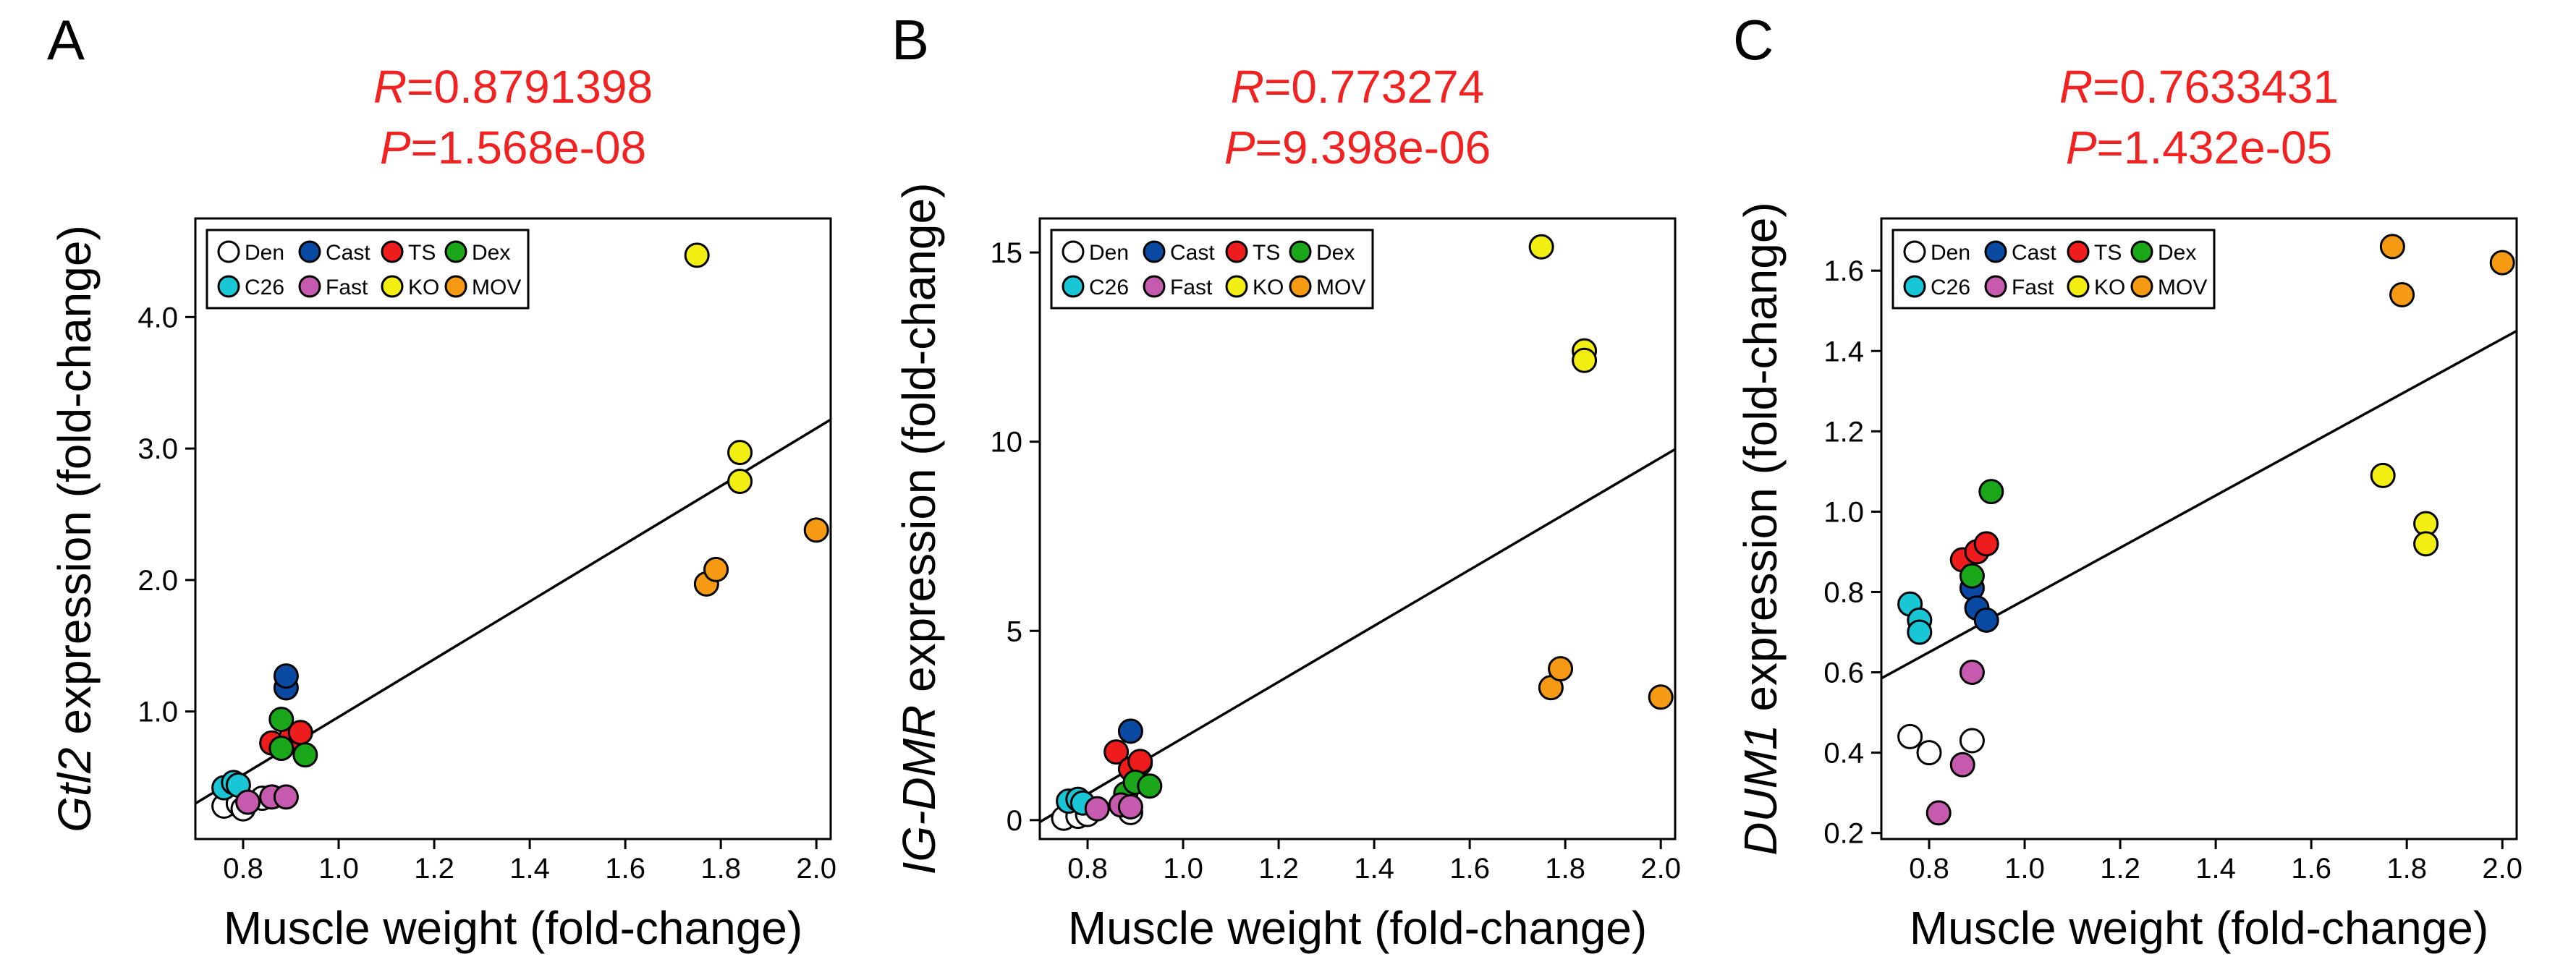 The image size is (2576, 975). Describe the element at coordinates (1373, 148) in the screenshot. I see `stat-p-value: =9.398e-06` at that location.